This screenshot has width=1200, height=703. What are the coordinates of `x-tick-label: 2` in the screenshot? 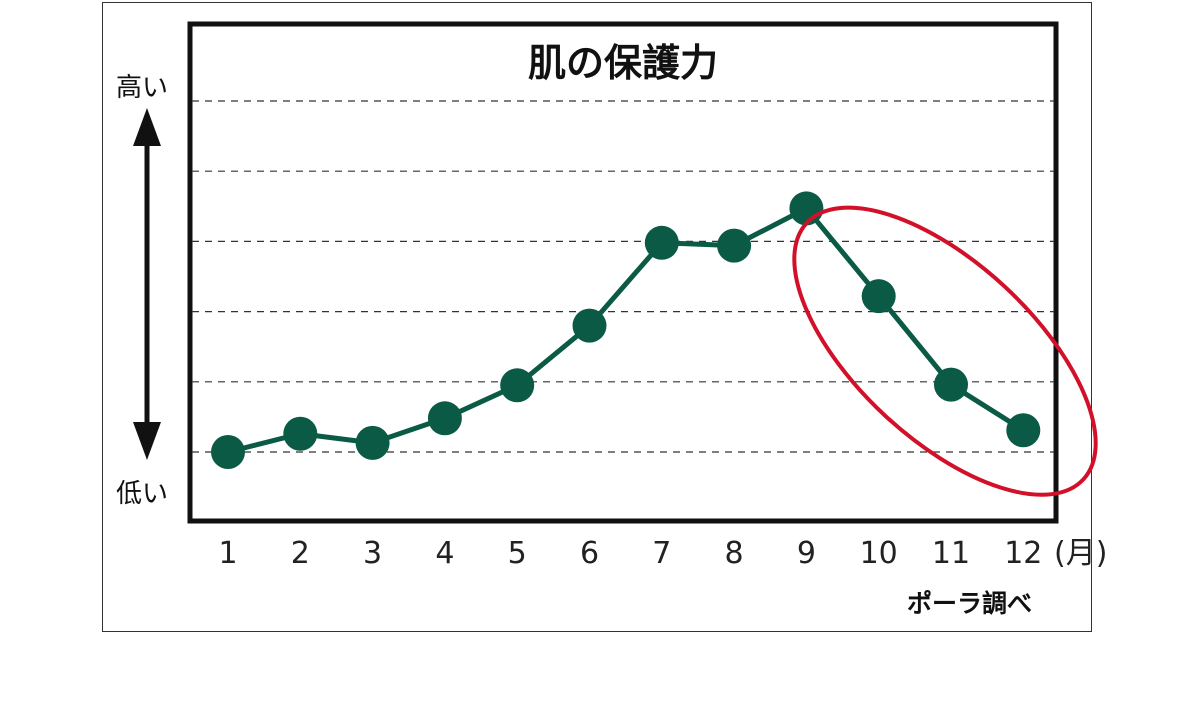 It's located at (300, 553).